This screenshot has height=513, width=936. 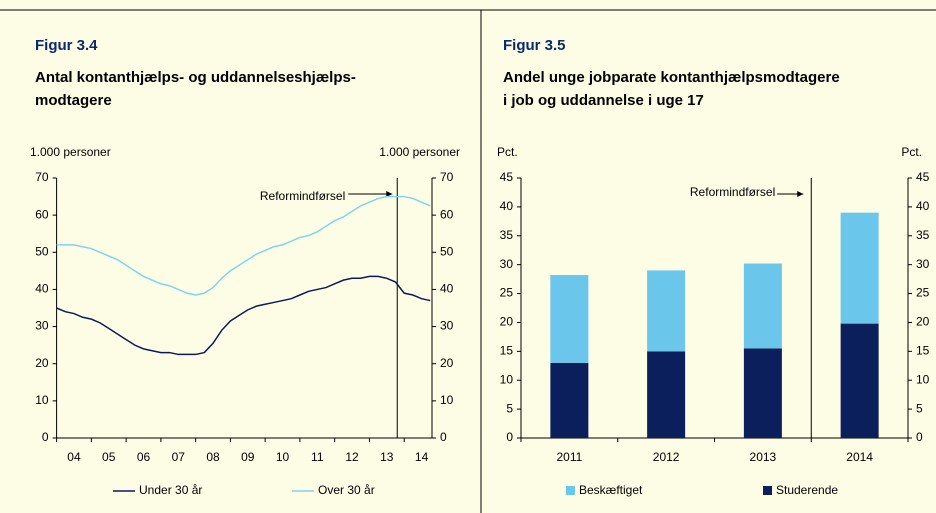 I want to click on x-tick-label: 06, so click(x=144, y=457).